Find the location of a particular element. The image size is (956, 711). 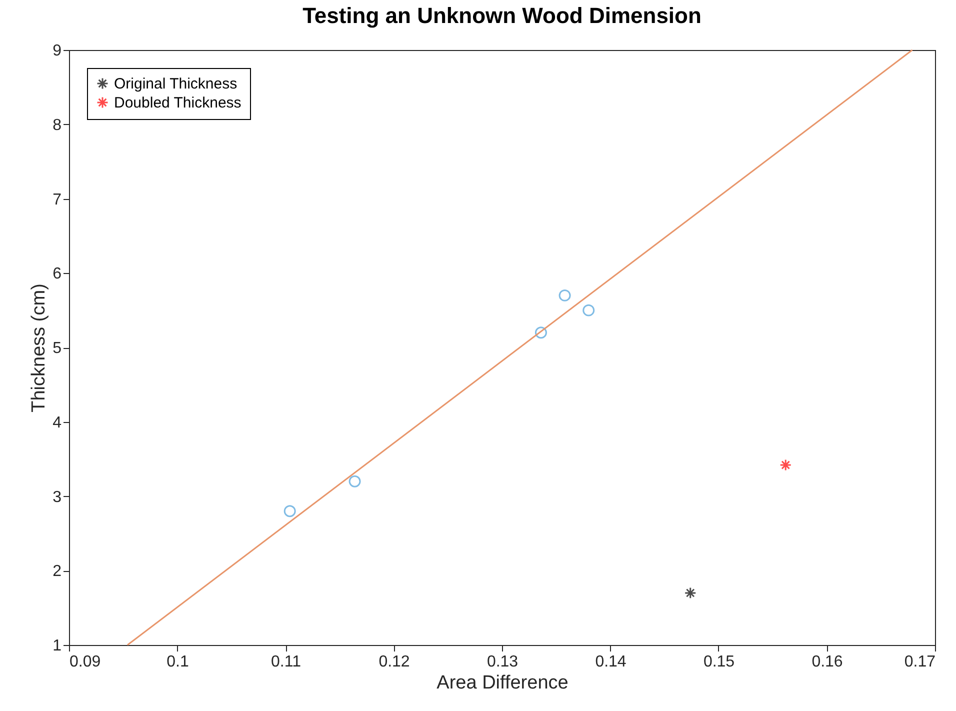

x-tick-label: 0.14 is located at coordinates (610, 662).